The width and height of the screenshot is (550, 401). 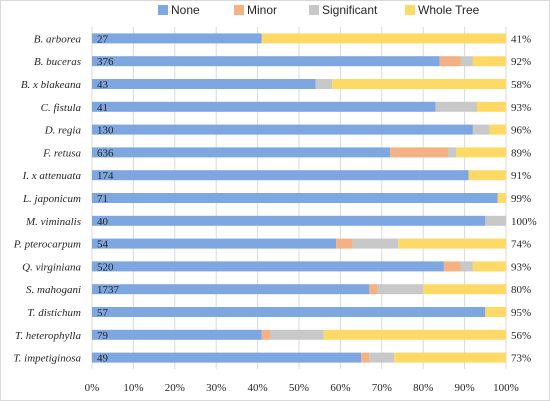 I want to click on percent-label: 91%, so click(x=521, y=176).